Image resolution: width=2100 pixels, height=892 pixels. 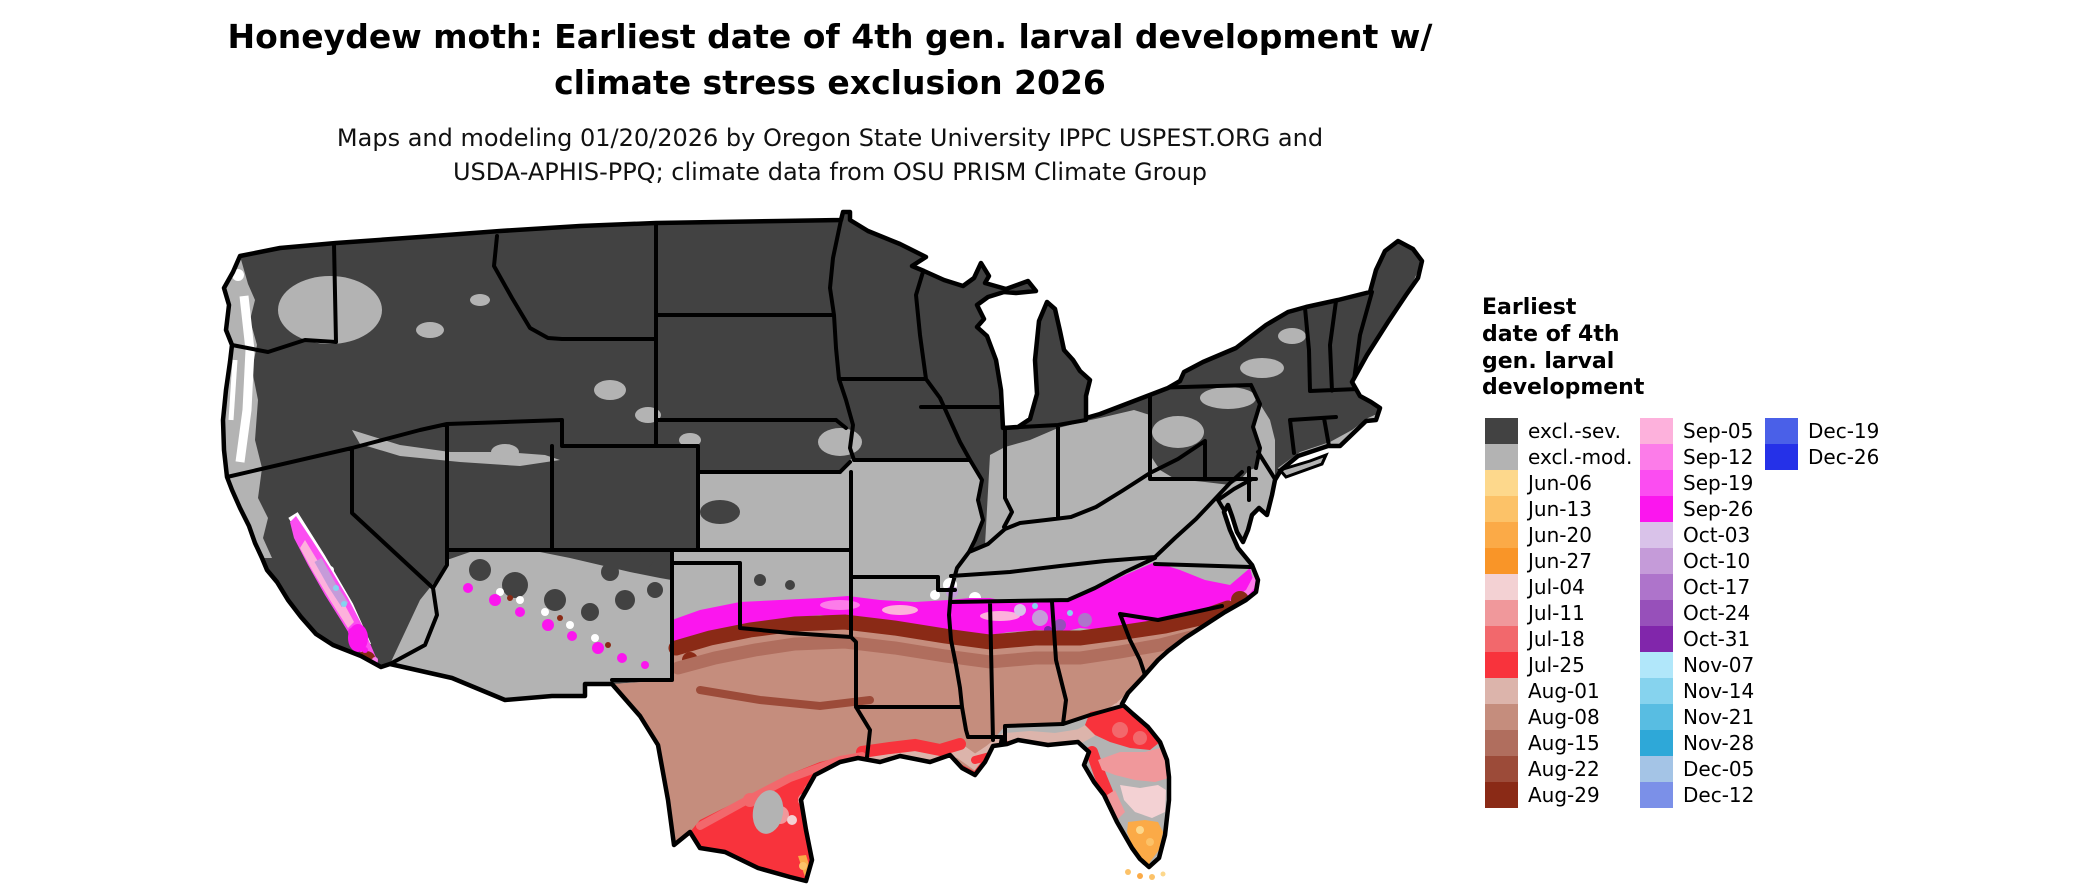 I want to click on legend-row: Oct-03, so click(x=1697, y=535).